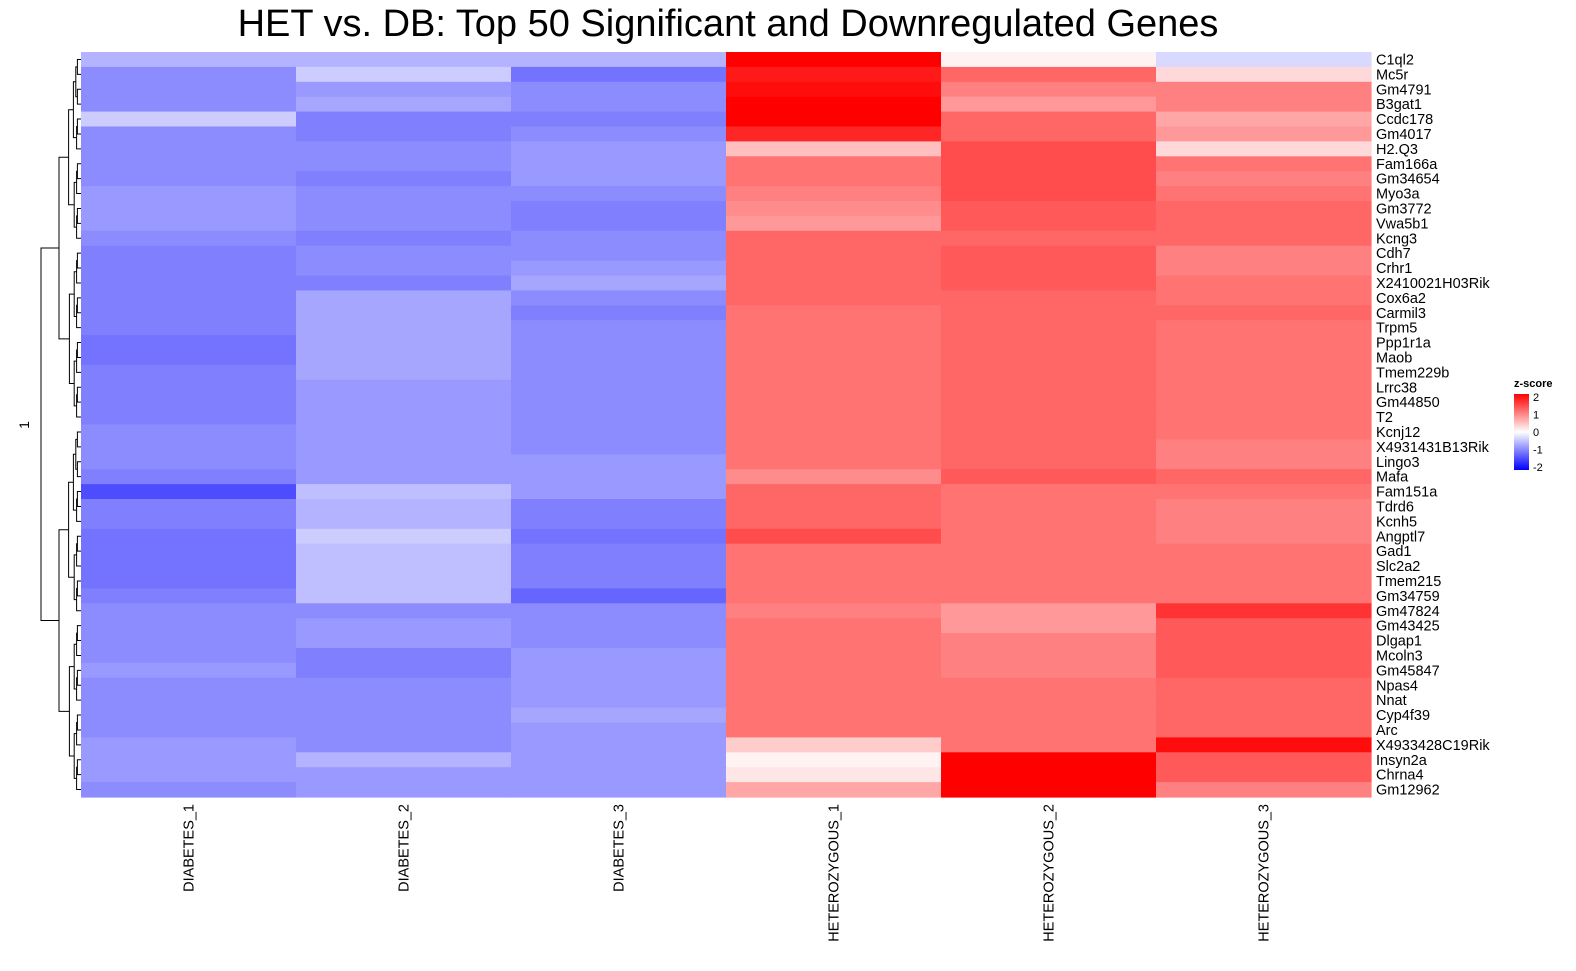 This screenshot has height=971, width=1576. I want to click on row-label: Tdrd6, so click(1395, 507).